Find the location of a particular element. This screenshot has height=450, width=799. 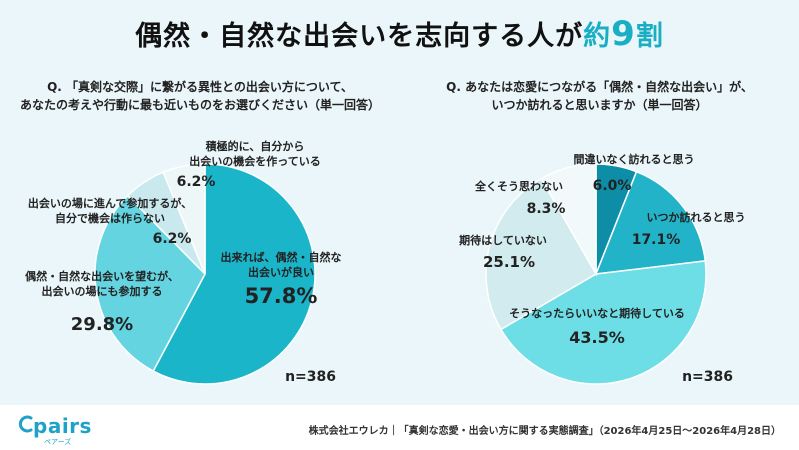

title-main: 偶然・自然な出会いを志向する人が is located at coordinates (359, 36).